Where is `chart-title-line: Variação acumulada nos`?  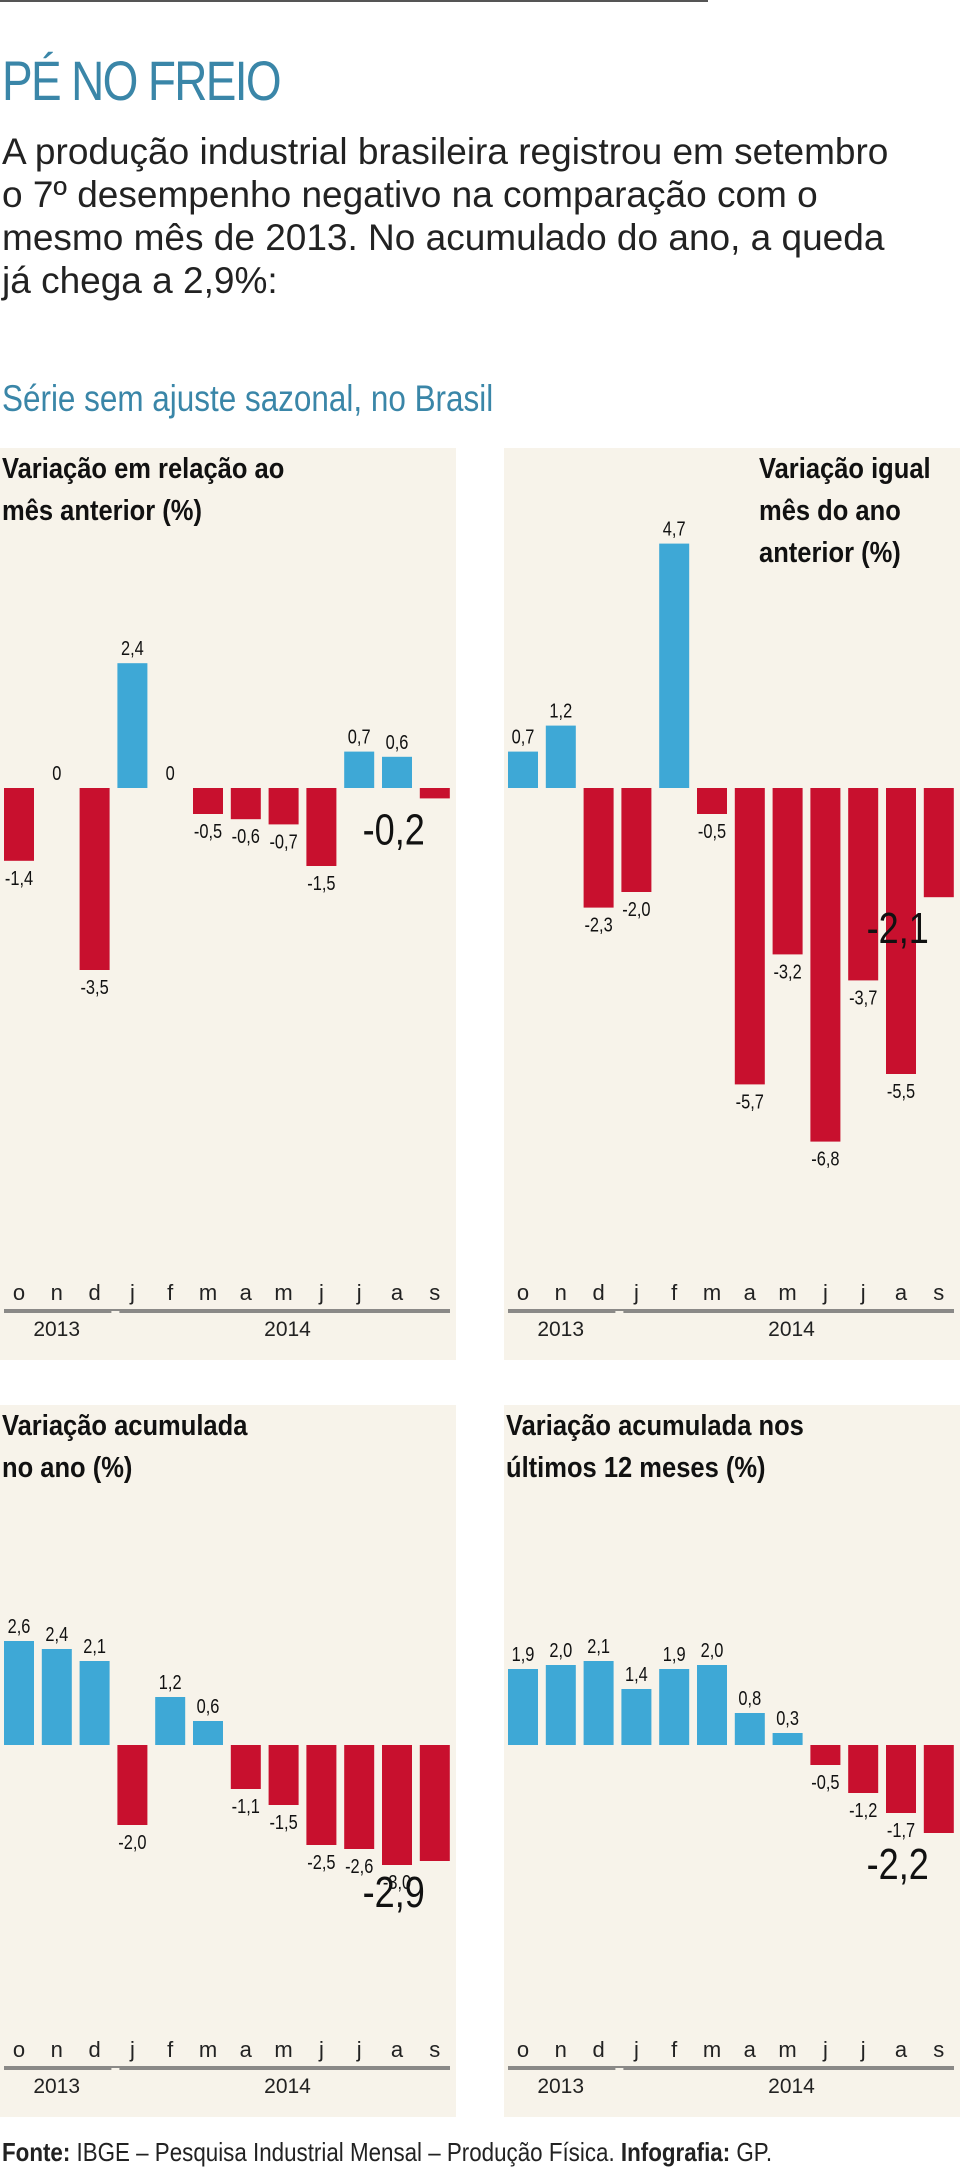 chart-title-line: Variação acumulada nos is located at coordinates (655, 1426).